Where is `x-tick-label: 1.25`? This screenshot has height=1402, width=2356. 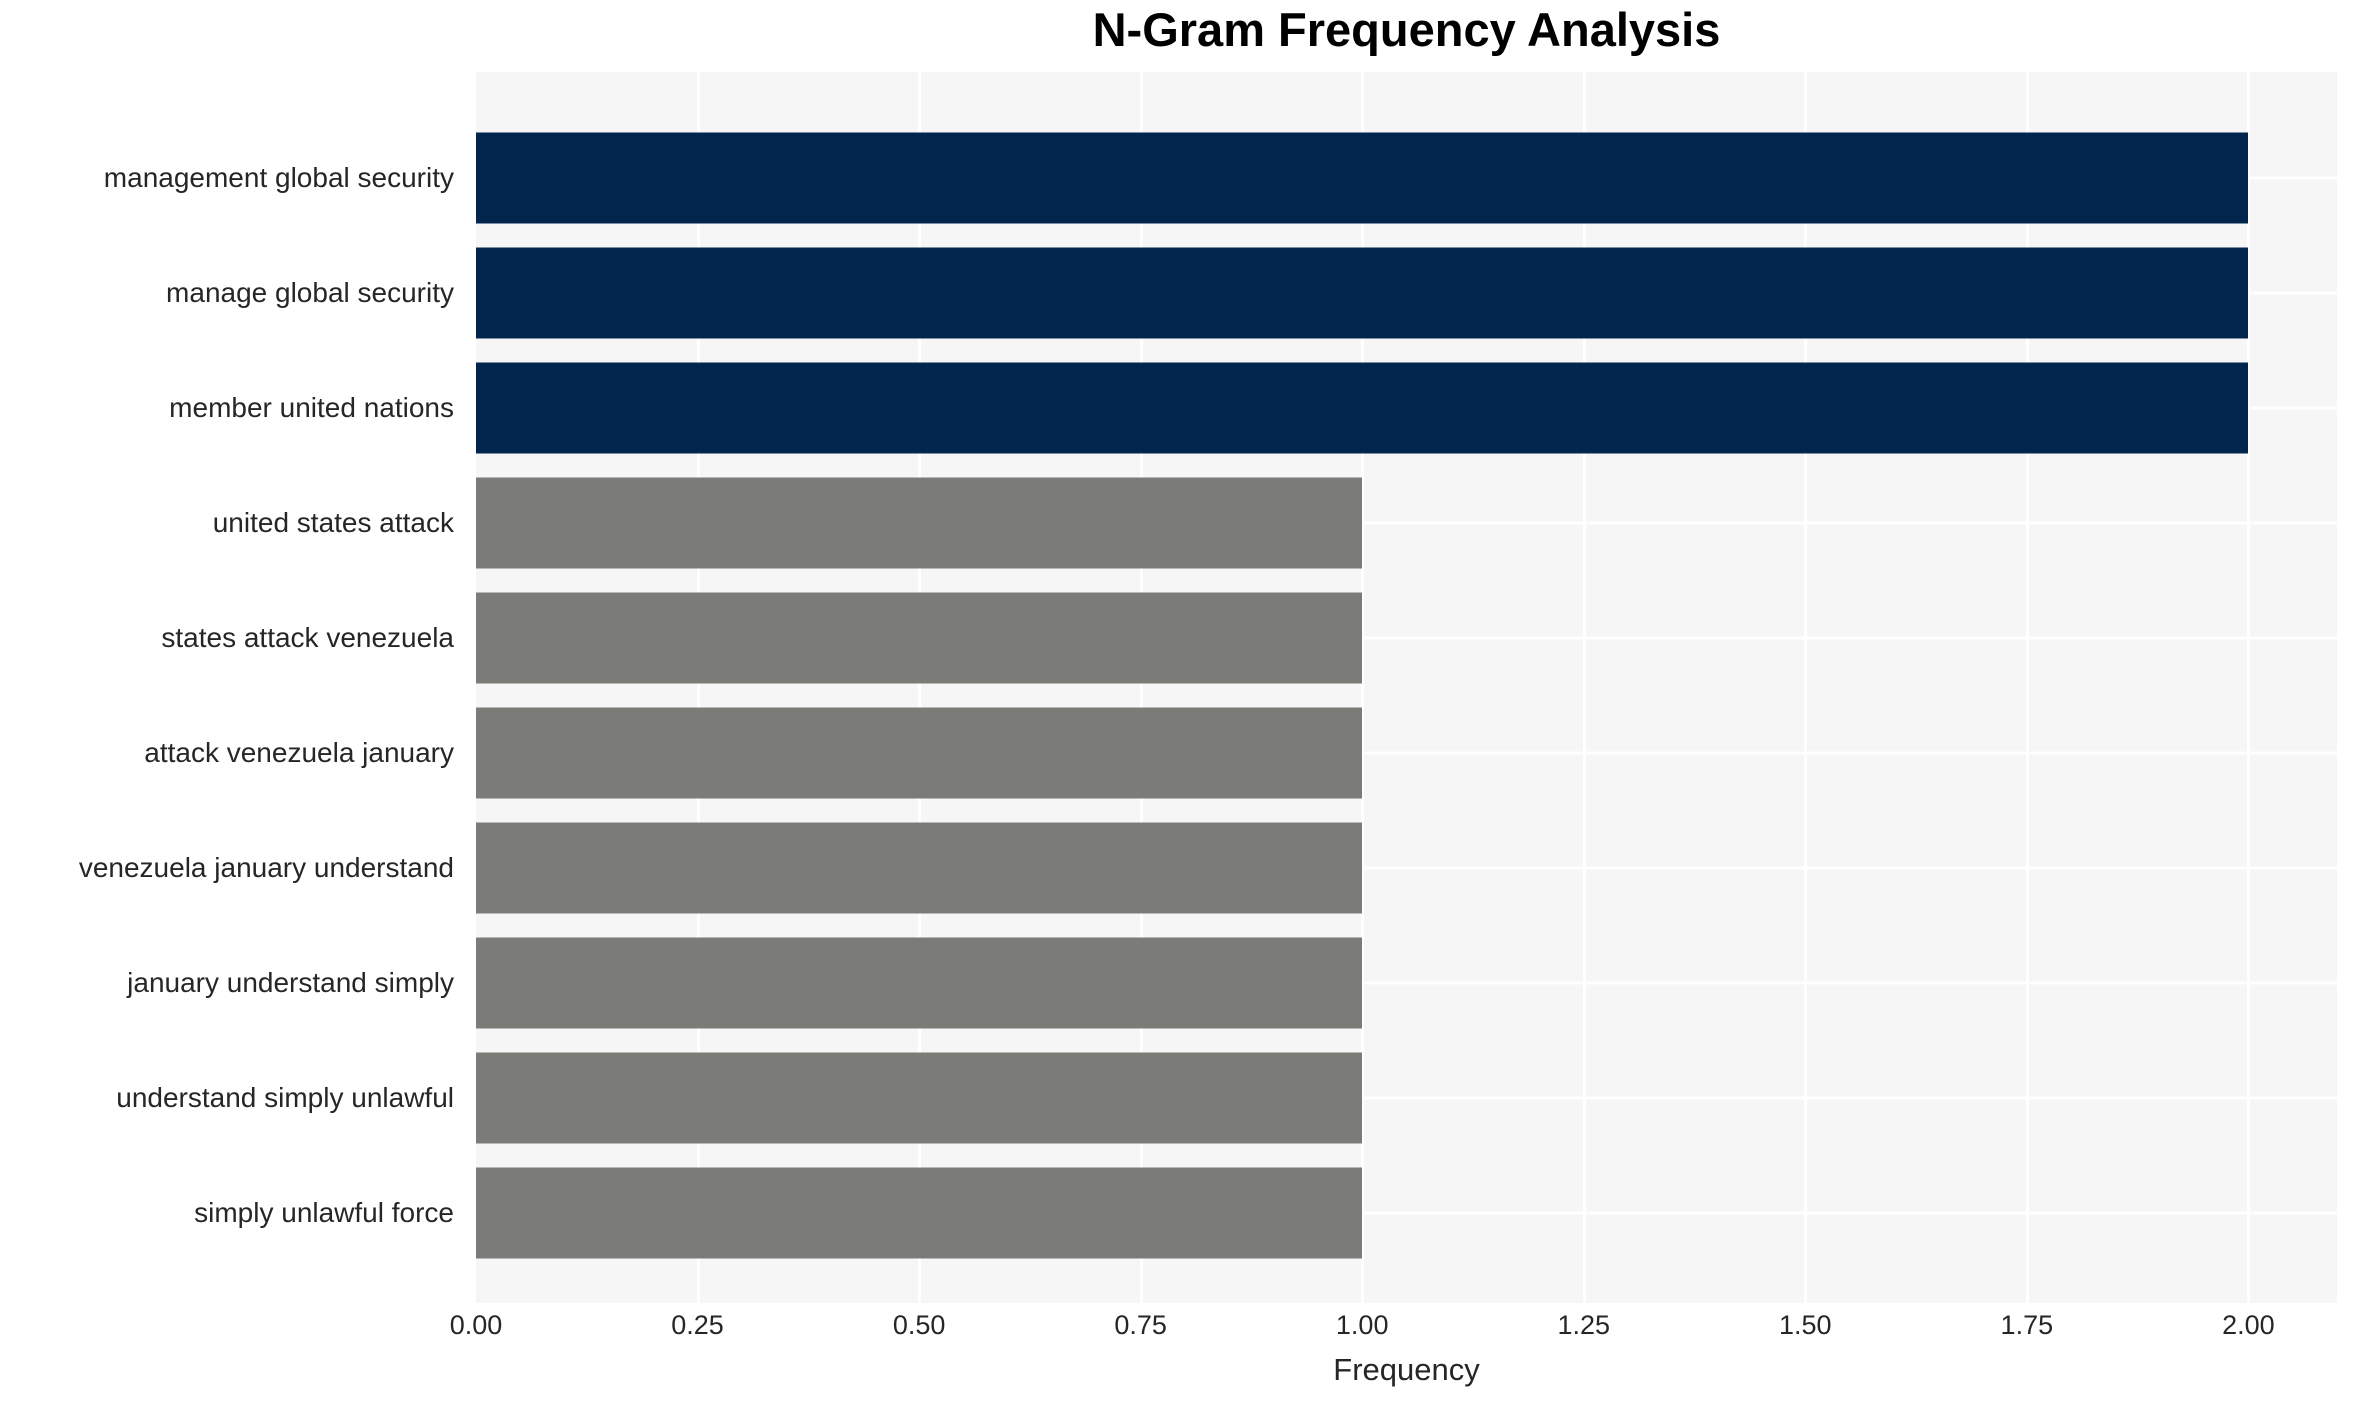
x-tick-label: 1.25 is located at coordinates (1584, 1325).